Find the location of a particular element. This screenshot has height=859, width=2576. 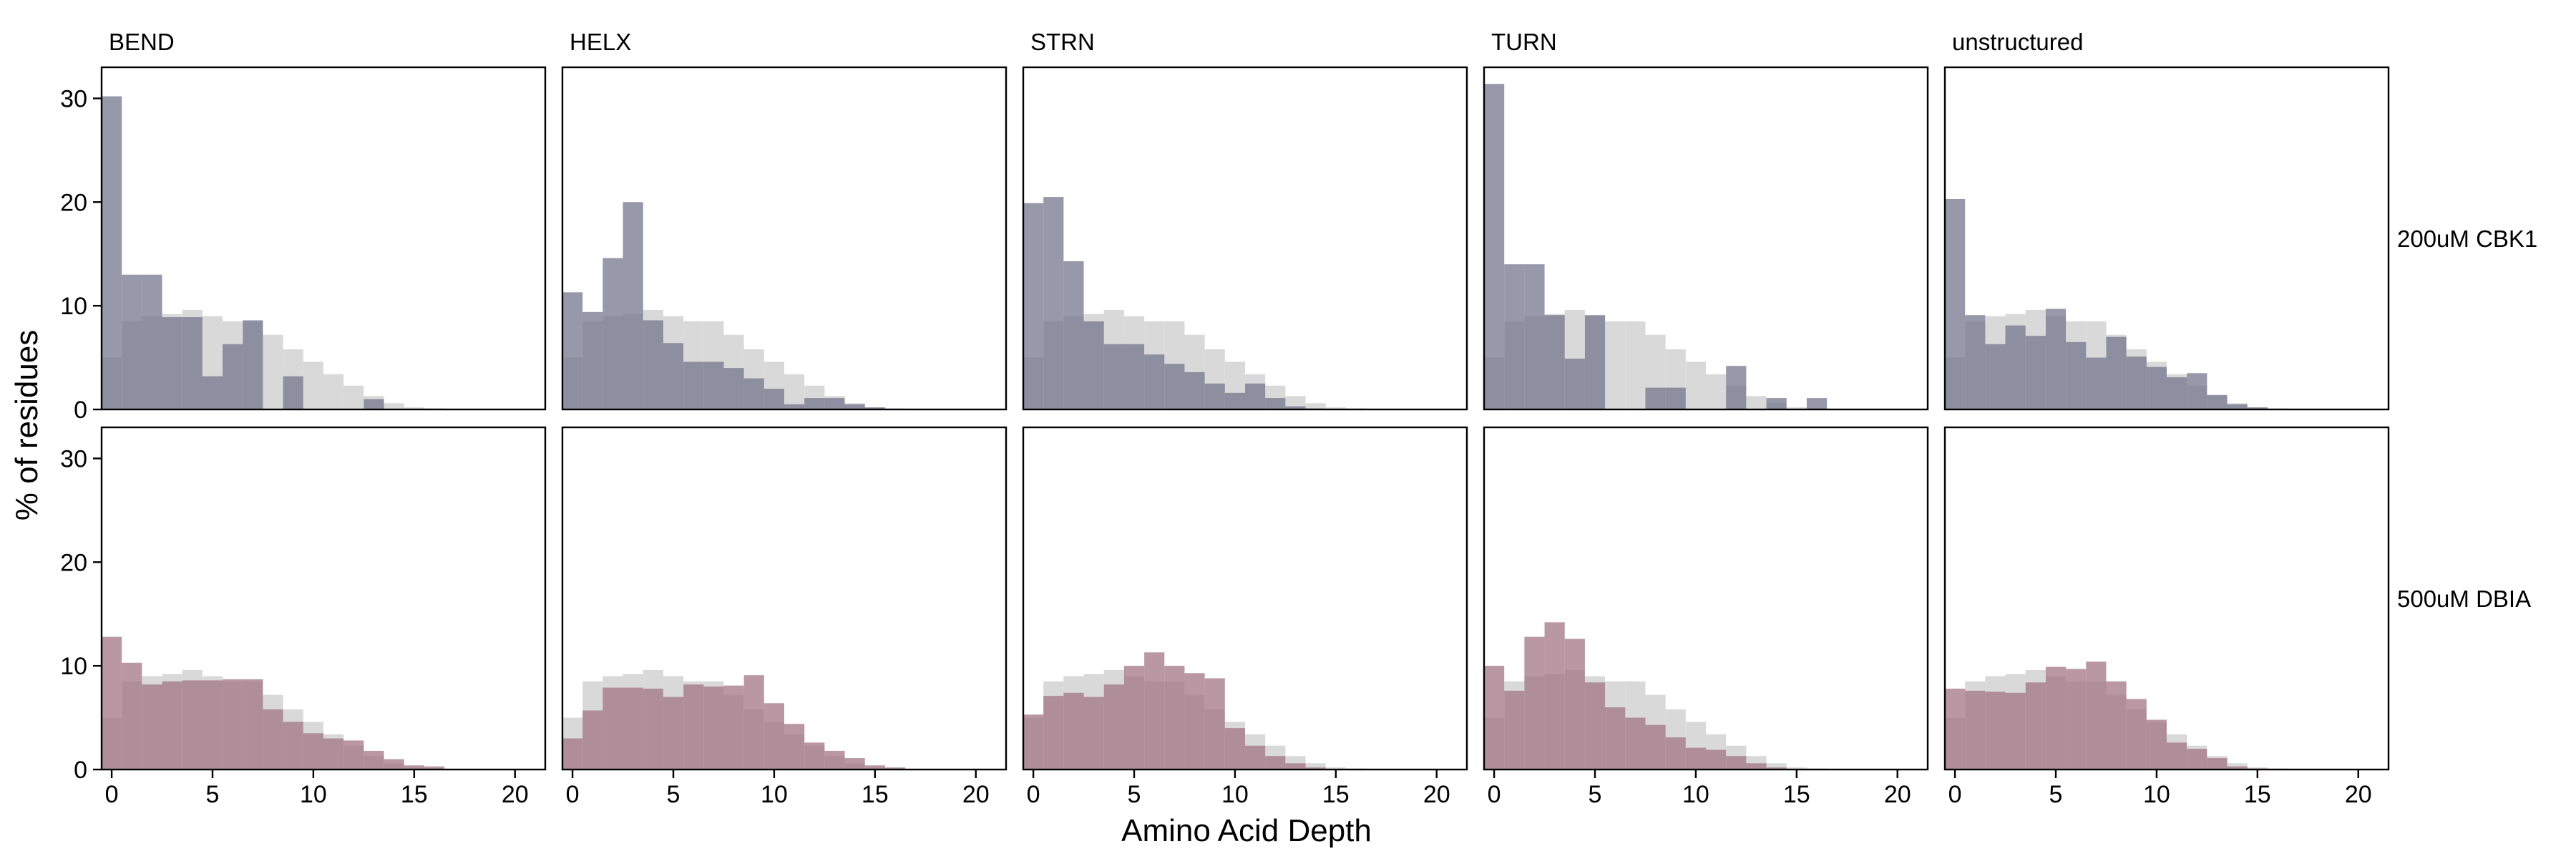

row-strip-label: 500uM DBIA is located at coordinates (2464, 599).